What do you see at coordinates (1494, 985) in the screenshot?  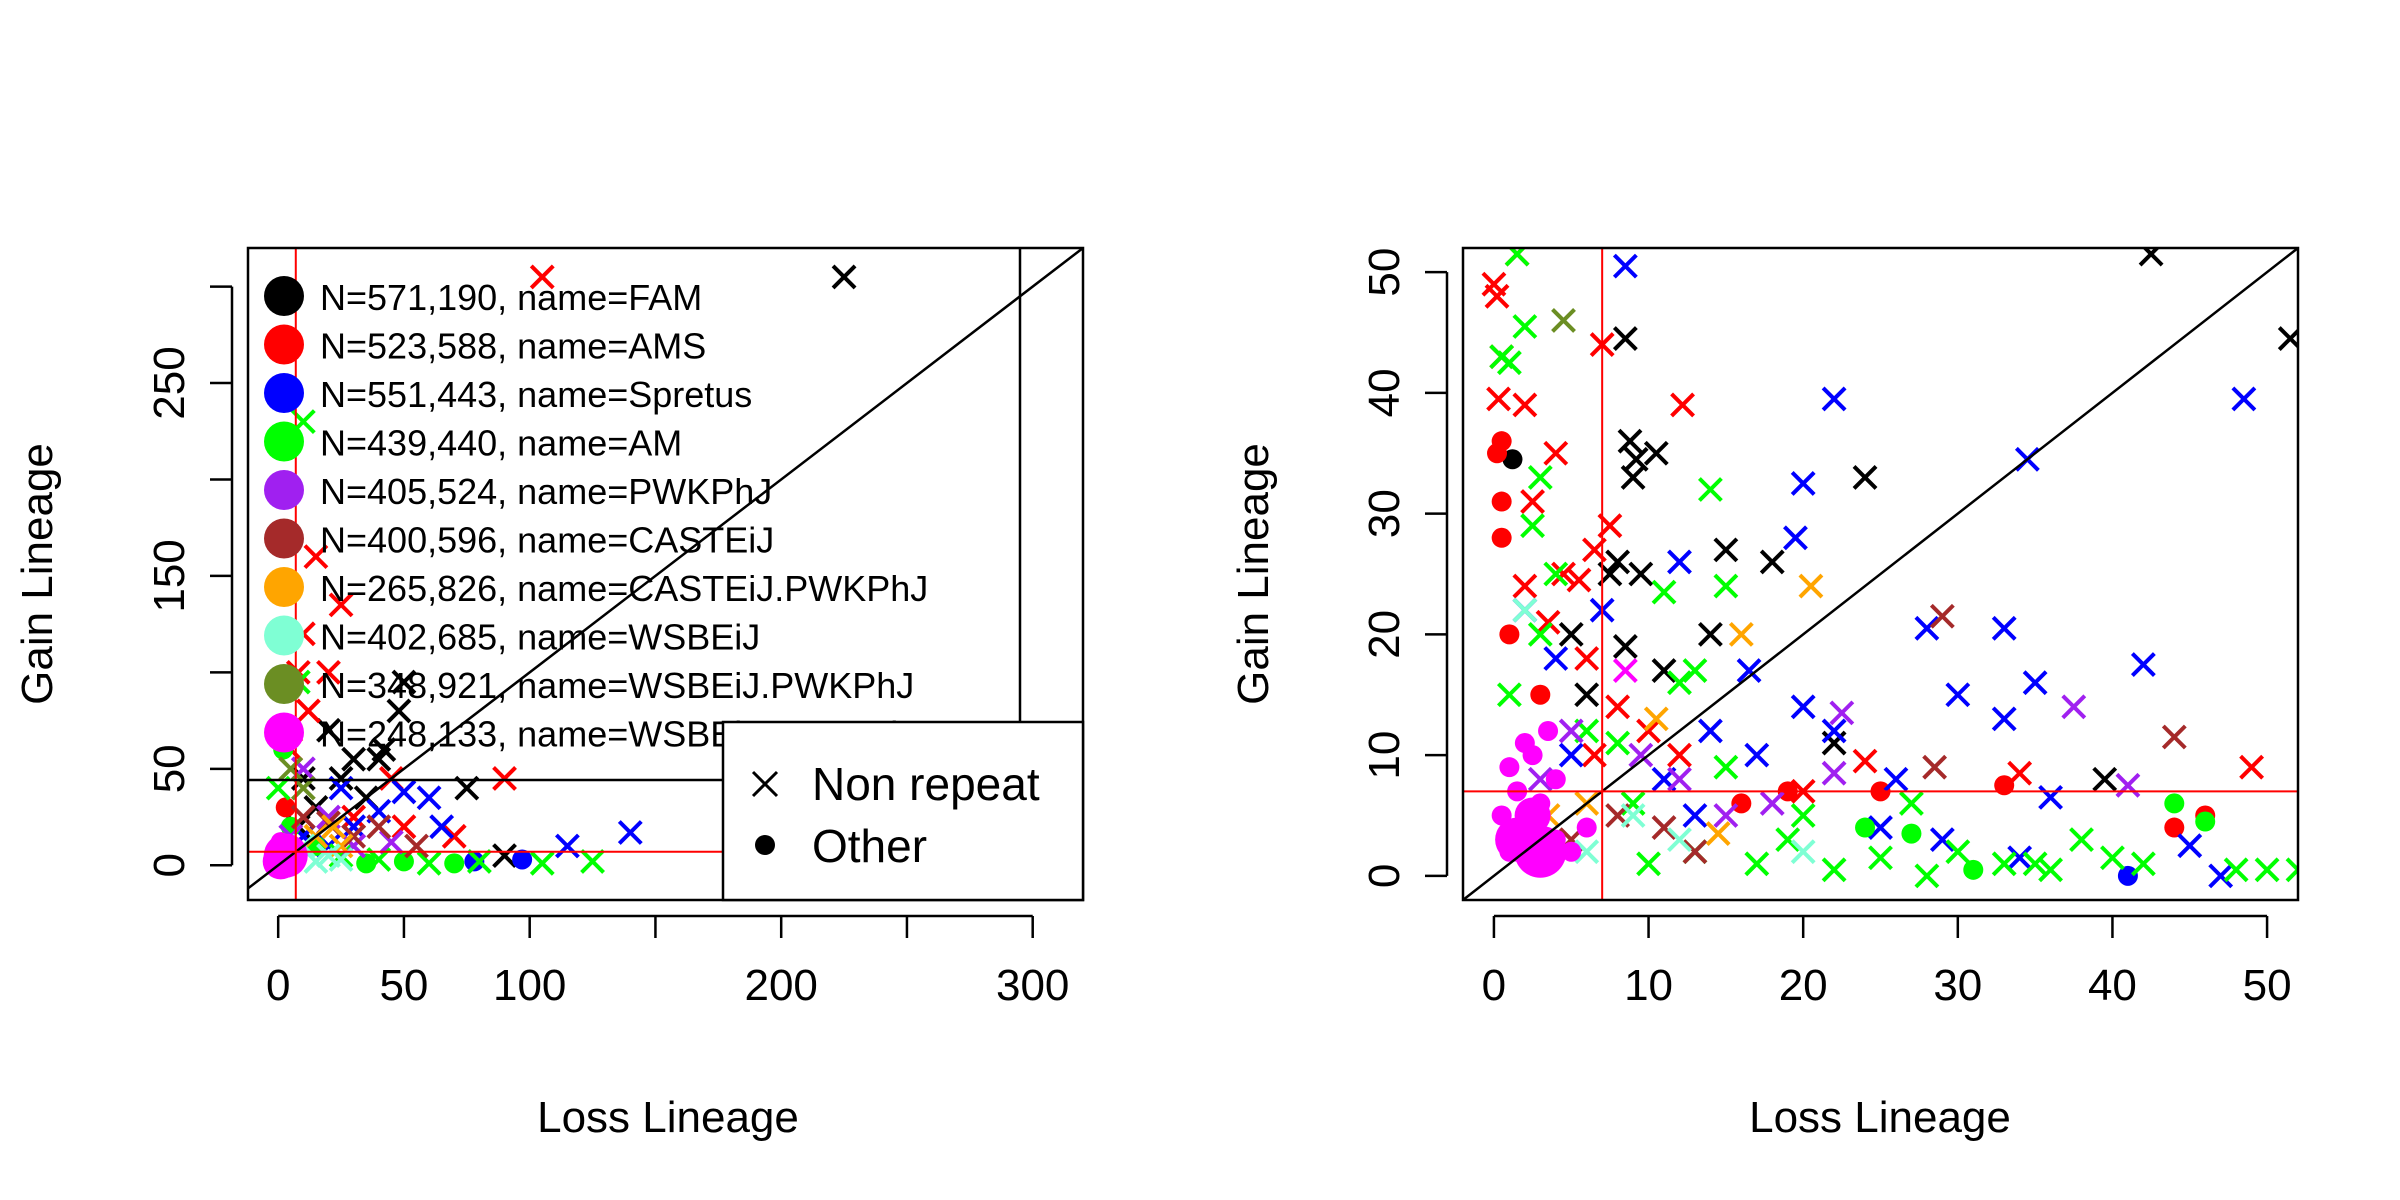 I see `right-x-tick-label: 0` at bounding box center [1494, 985].